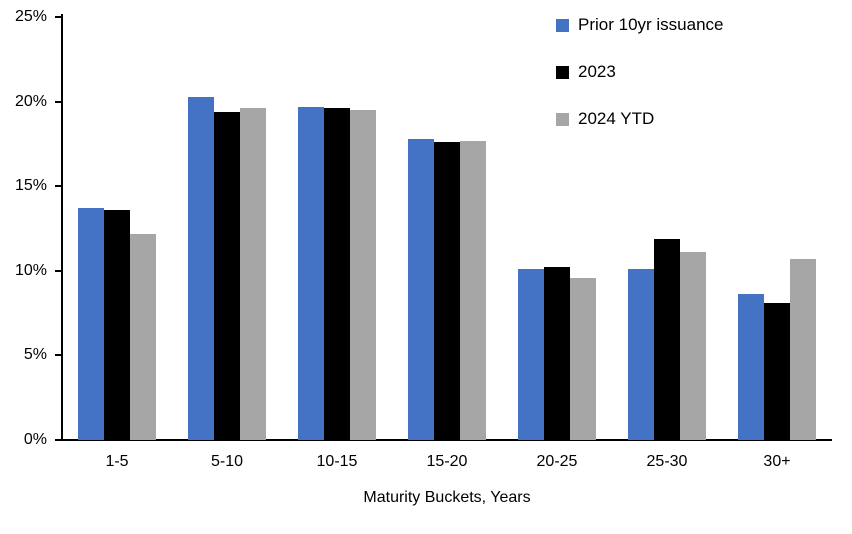  Describe the element at coordinates (667, 461) in the screenshot. I see `x-axis-category-label: 25-30` at that location.